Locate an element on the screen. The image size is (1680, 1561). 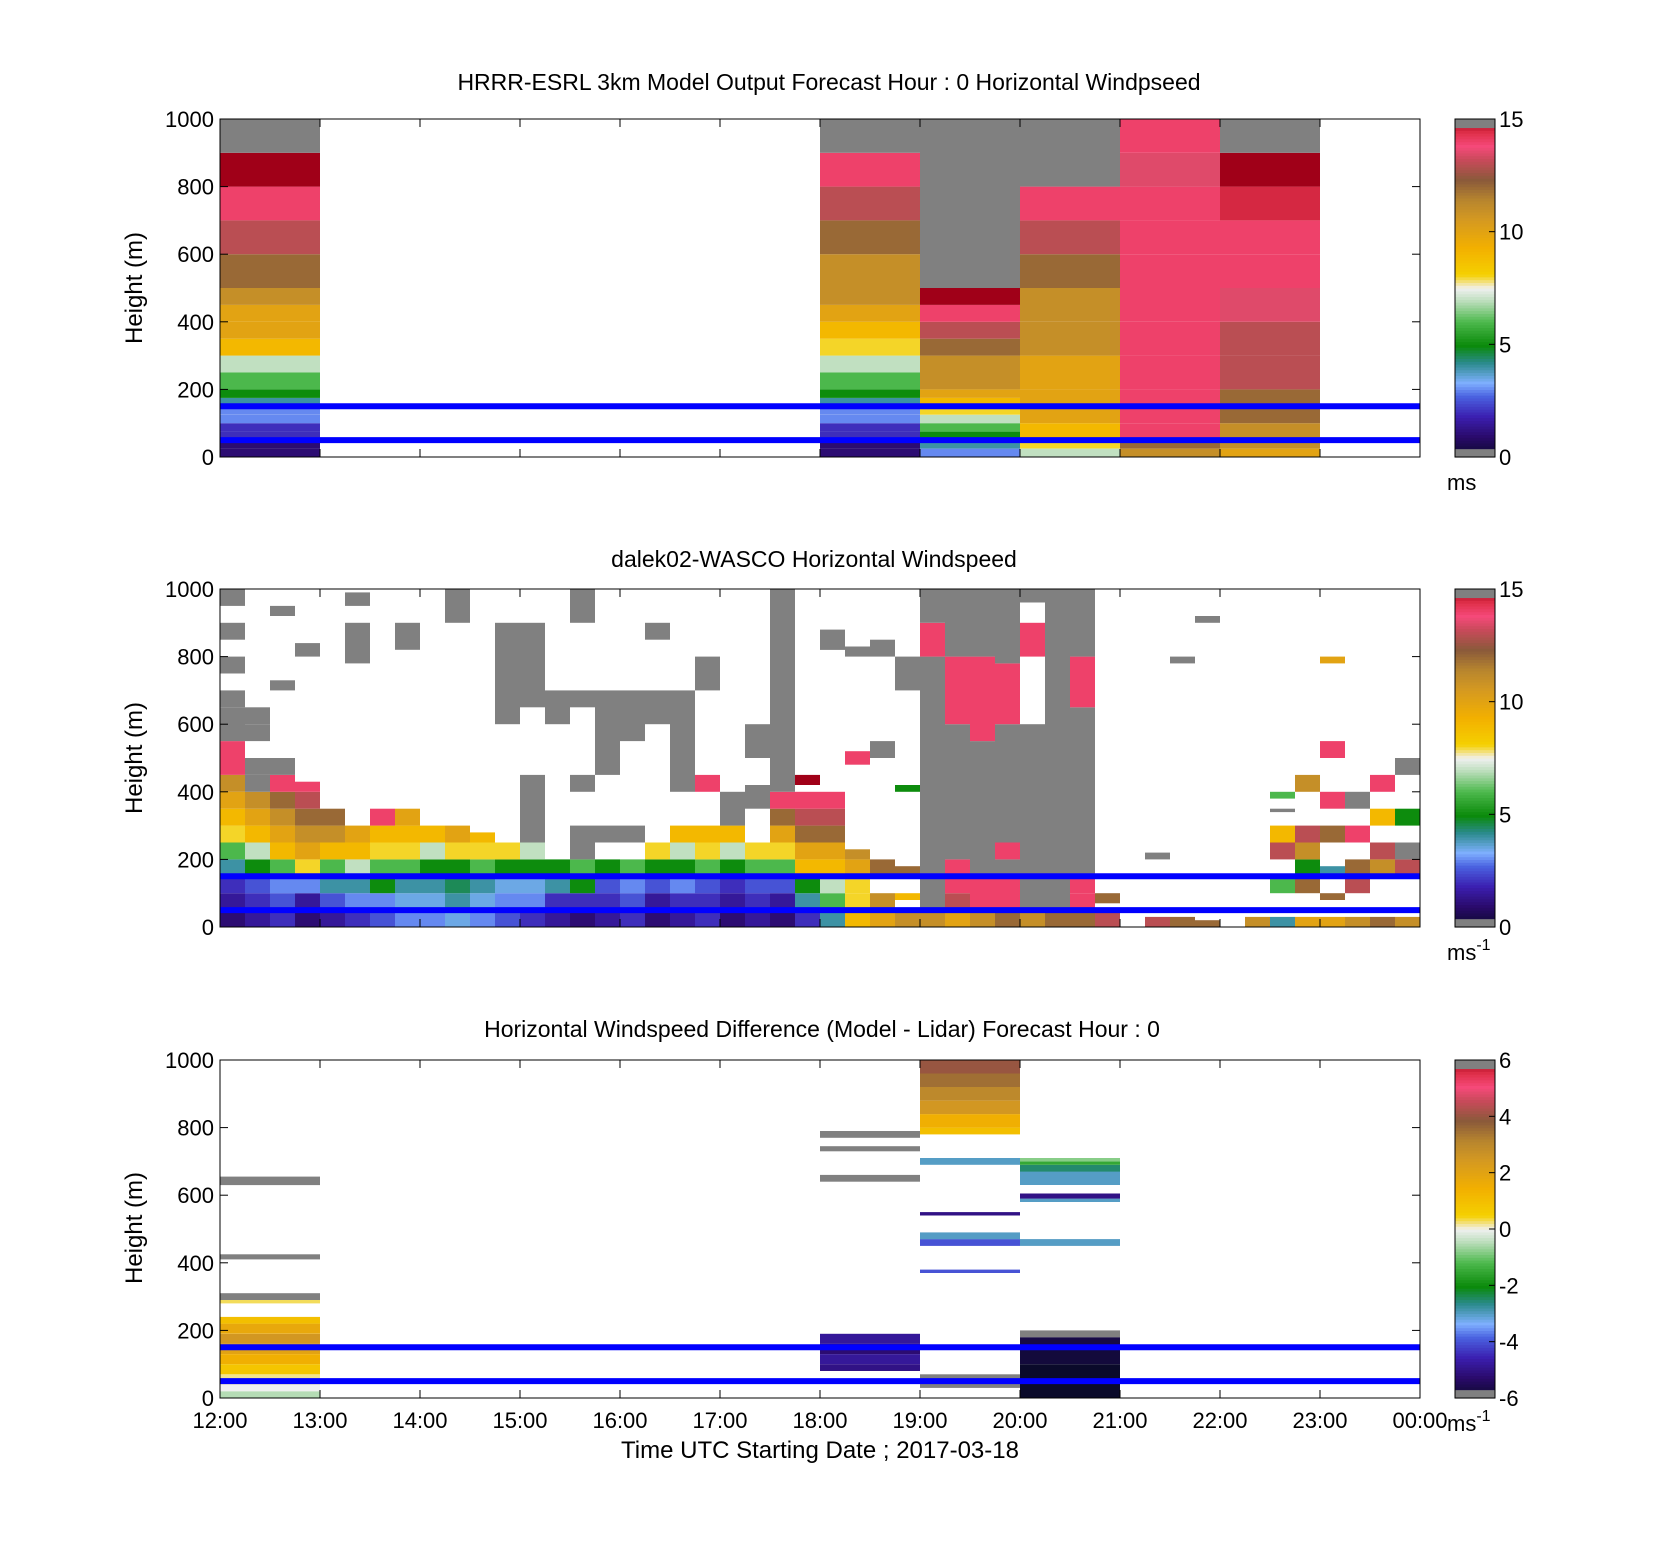
colorbar-tick-label: 10 is located at coordinates (1511, 702).